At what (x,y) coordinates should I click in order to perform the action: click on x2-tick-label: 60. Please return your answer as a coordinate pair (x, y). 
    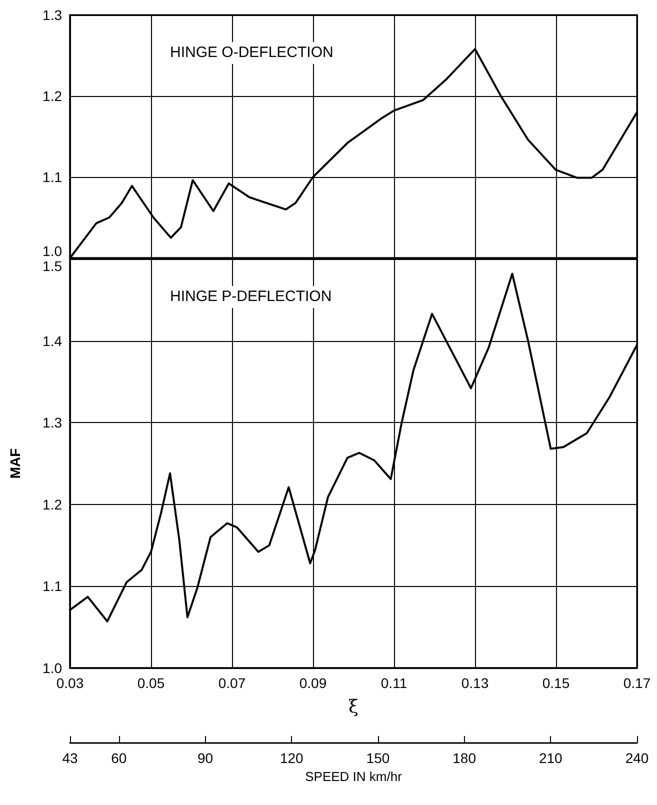
    Looking at the image, I should click on (119, 758).